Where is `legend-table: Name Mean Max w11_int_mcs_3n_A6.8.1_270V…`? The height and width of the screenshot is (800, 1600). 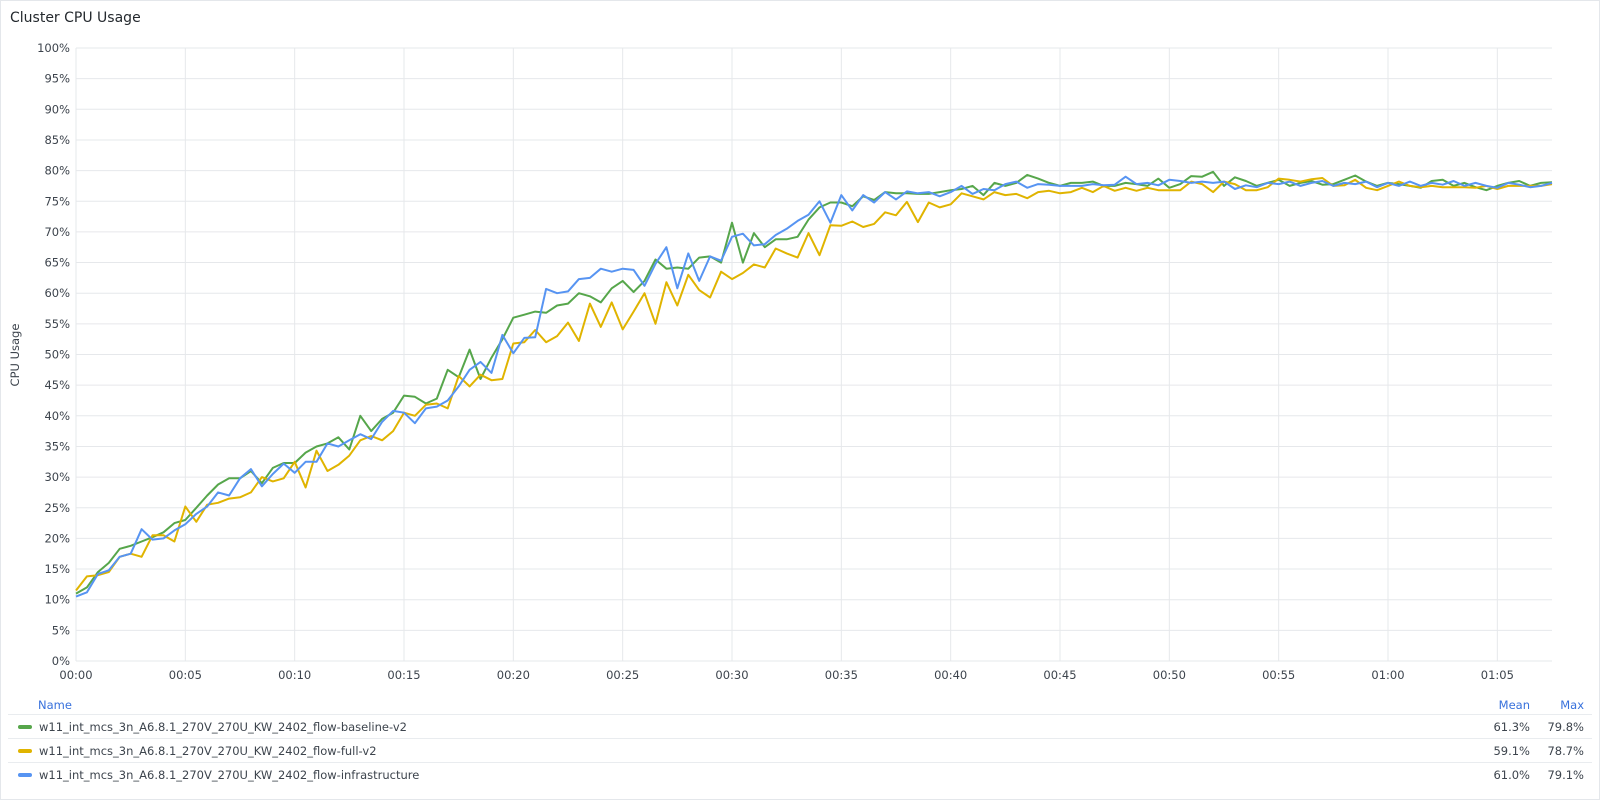 legend-table: Name Mean Max w11_int_mcs_3n_A6.8.1_270V… is located at coordinates (800, 741).